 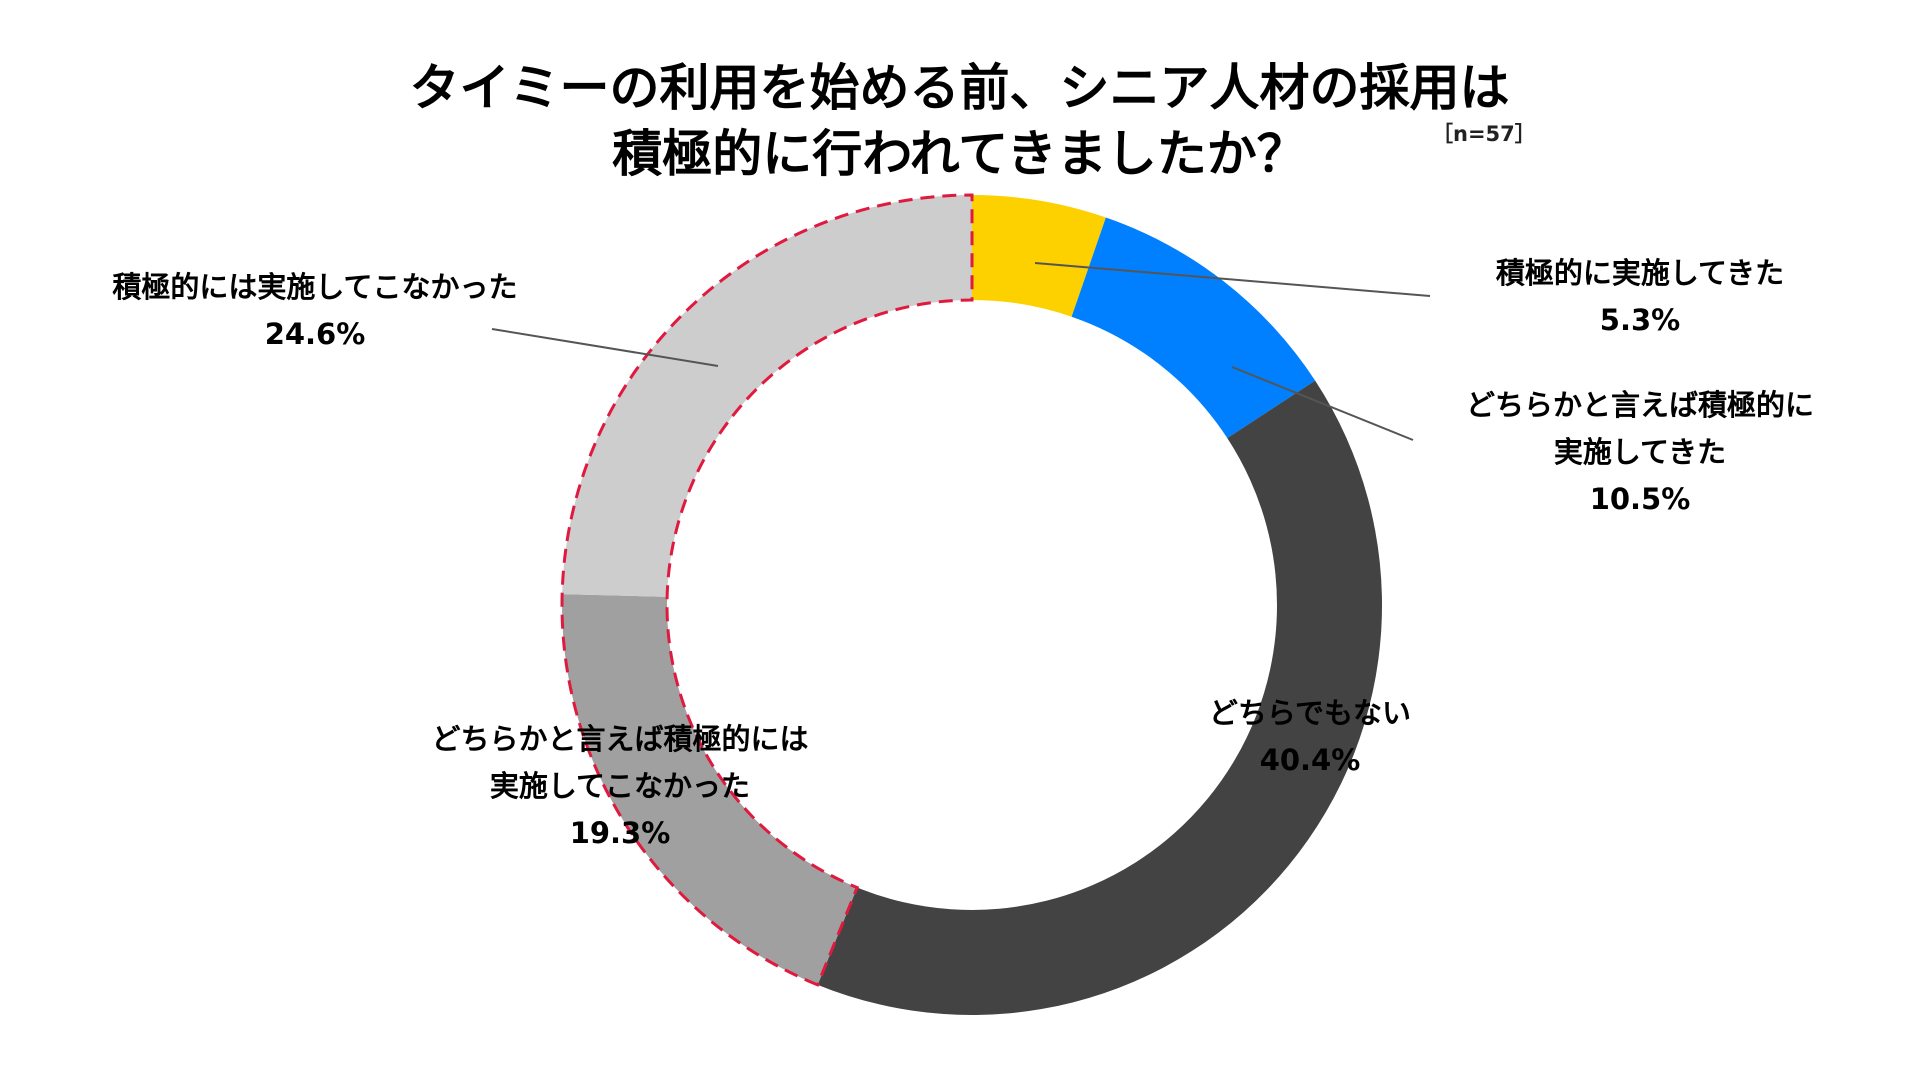 I want to click on slice-name-s1-0: 積極的に実施してきた, so click(x=1640, y=273).